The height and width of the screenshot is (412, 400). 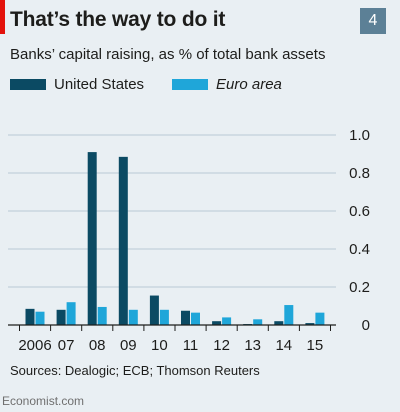 I want to click on x-tick-label: 12, so click(x=221, y=345).